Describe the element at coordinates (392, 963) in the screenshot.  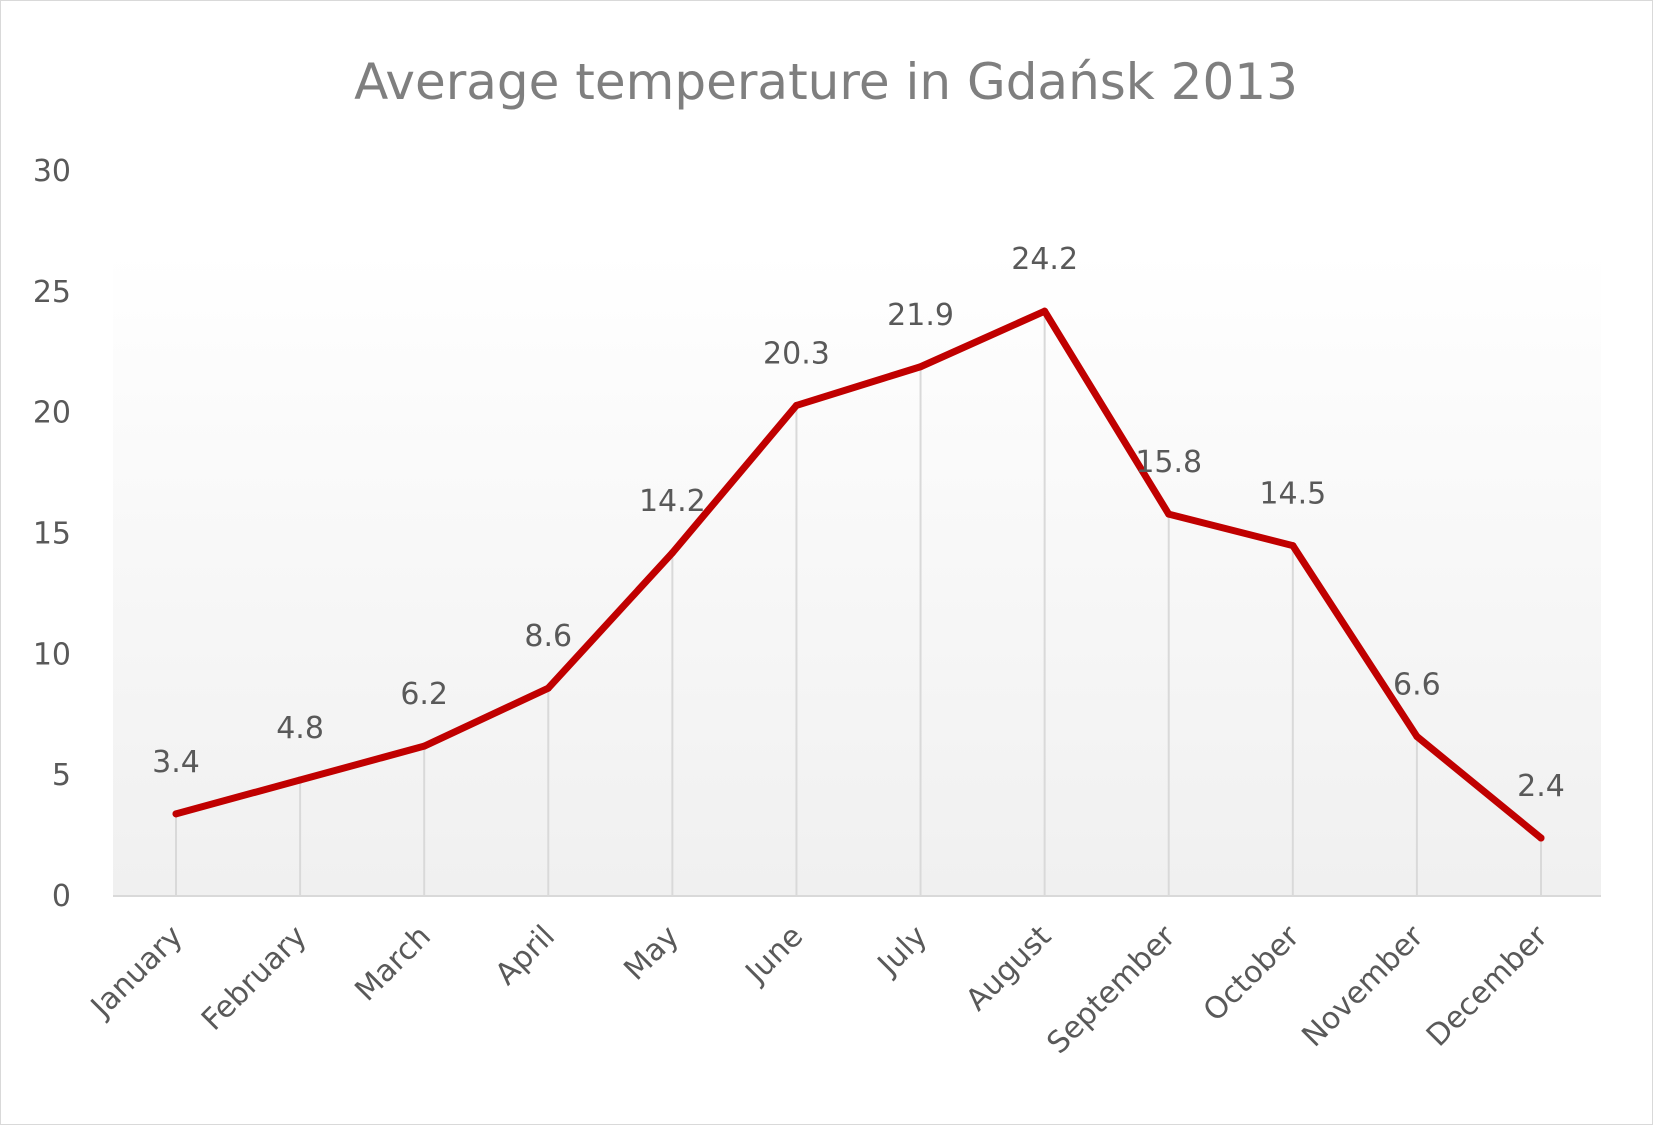
I see `x-tick-label: March` at that location.